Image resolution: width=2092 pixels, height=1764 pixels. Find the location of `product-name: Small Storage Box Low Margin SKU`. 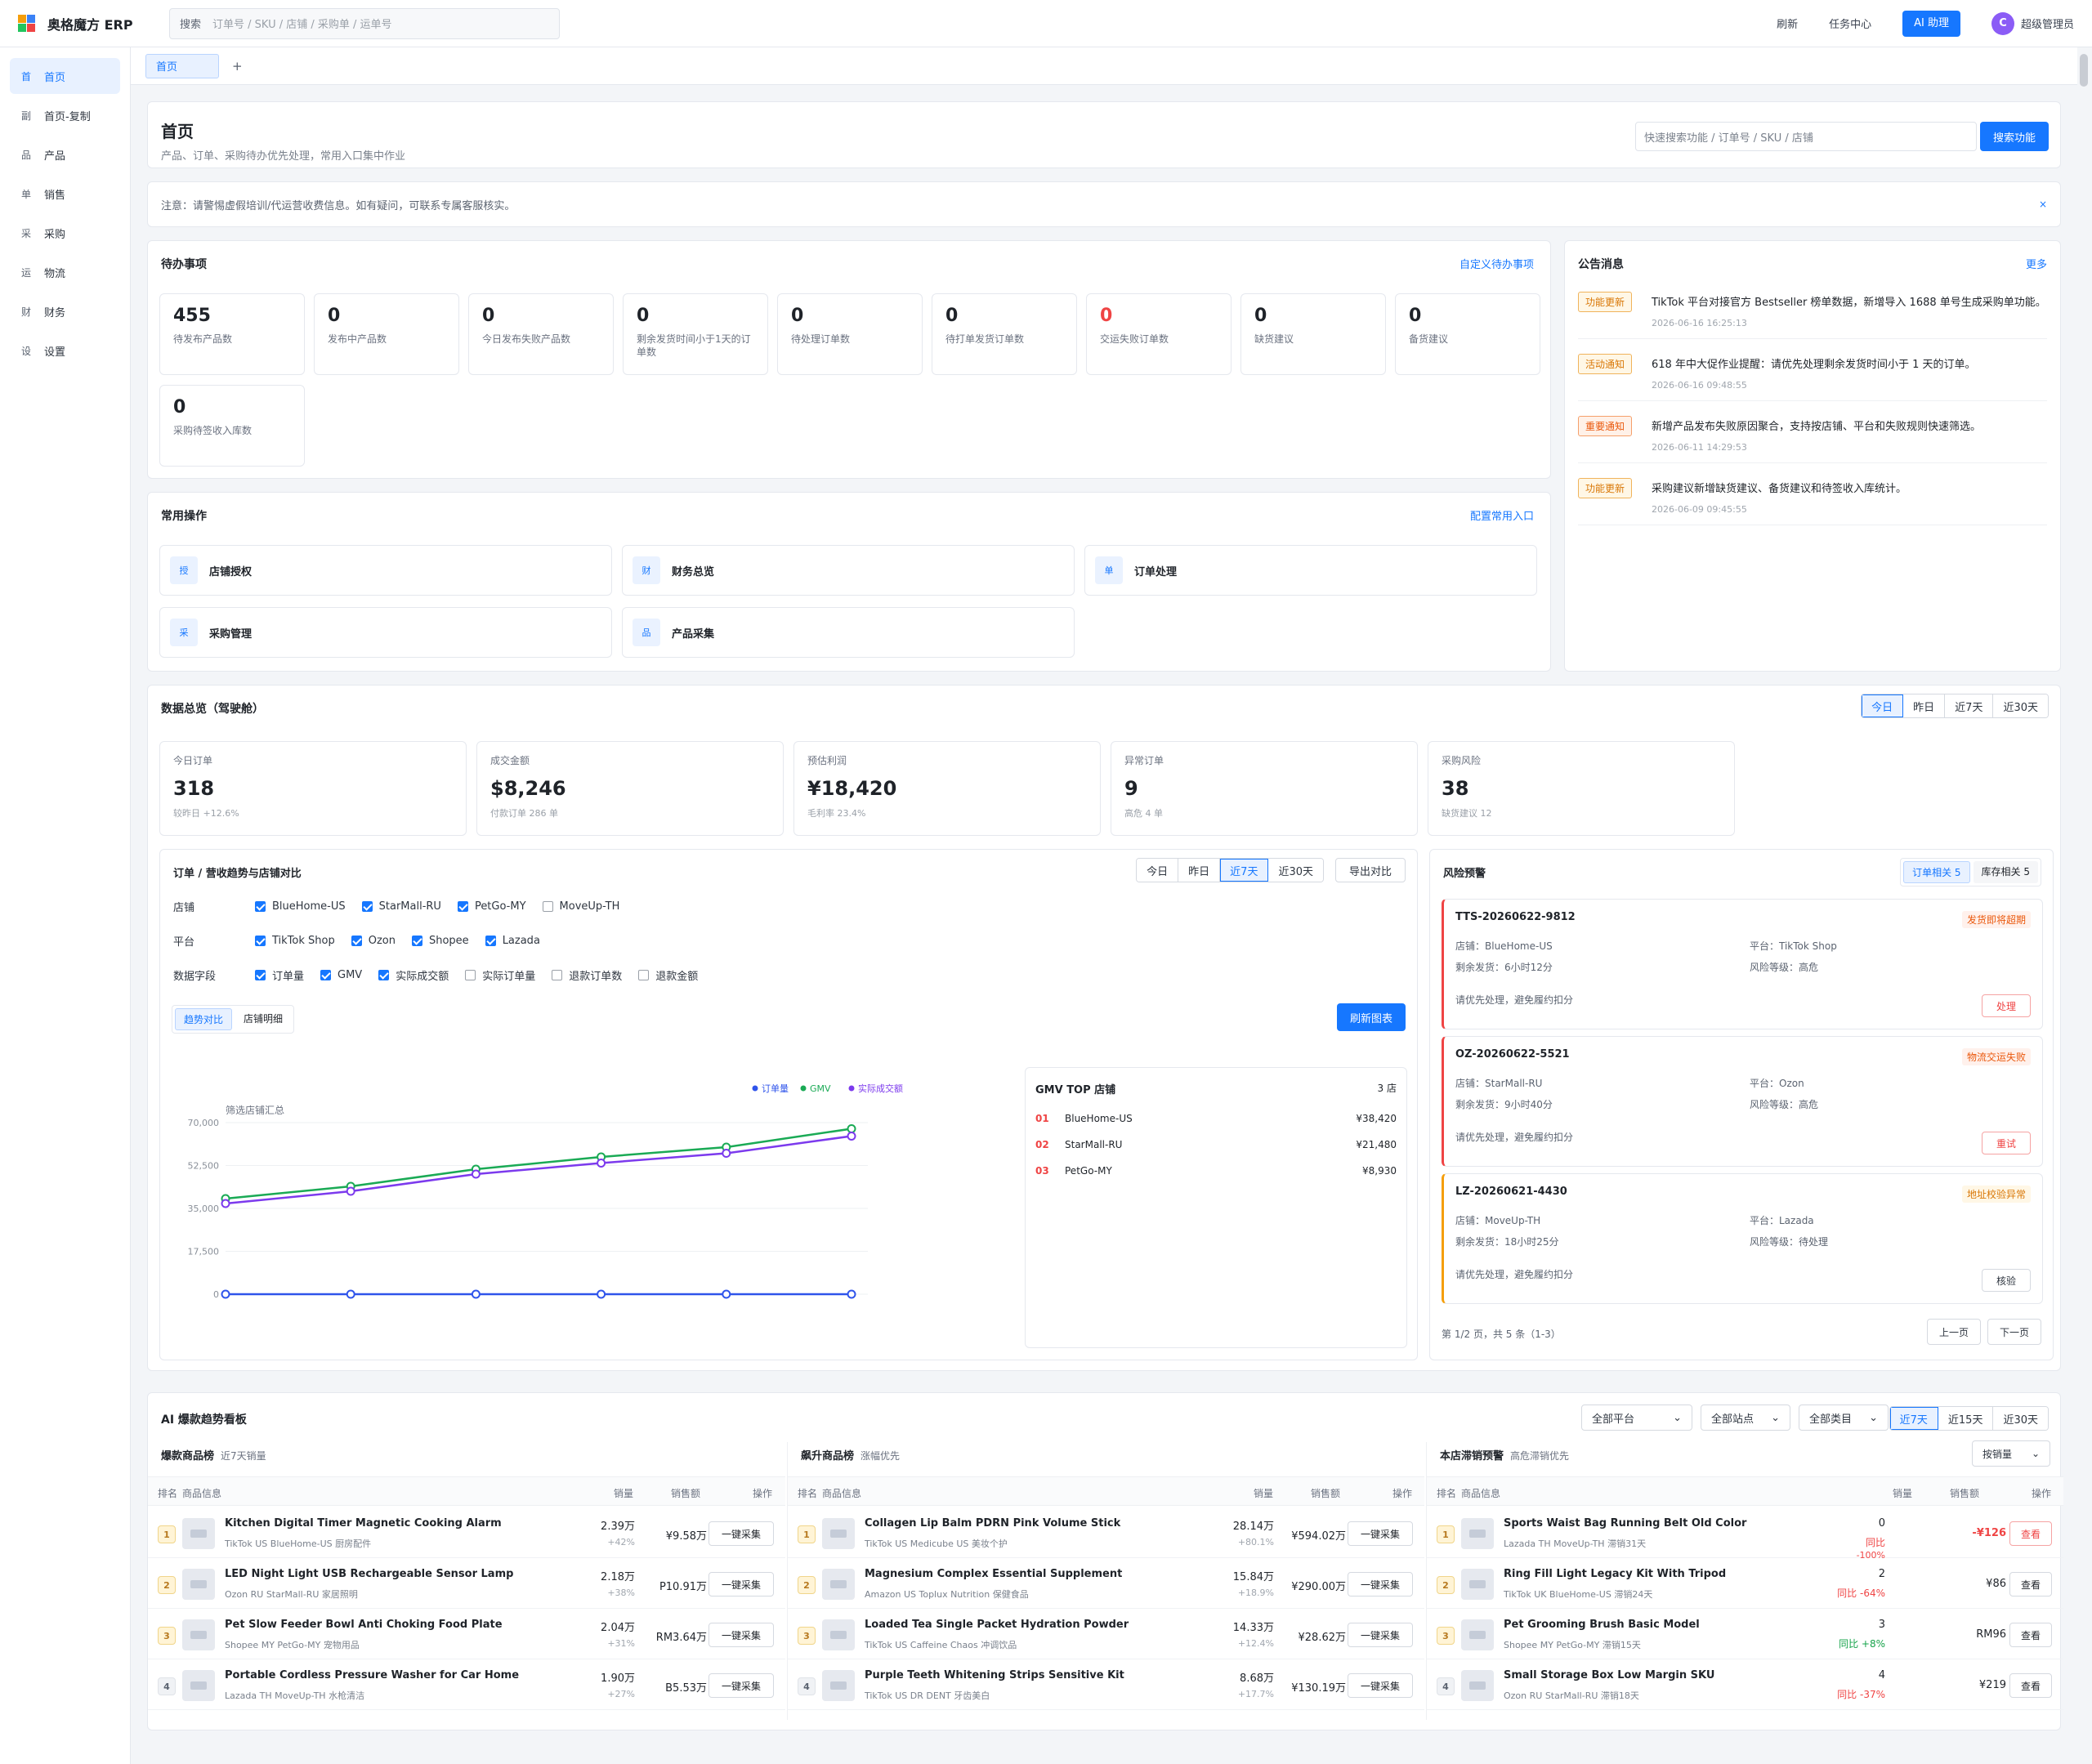

product-name: Small Storage Box Low Margin SKU is located at coordinates (1609, 1675).